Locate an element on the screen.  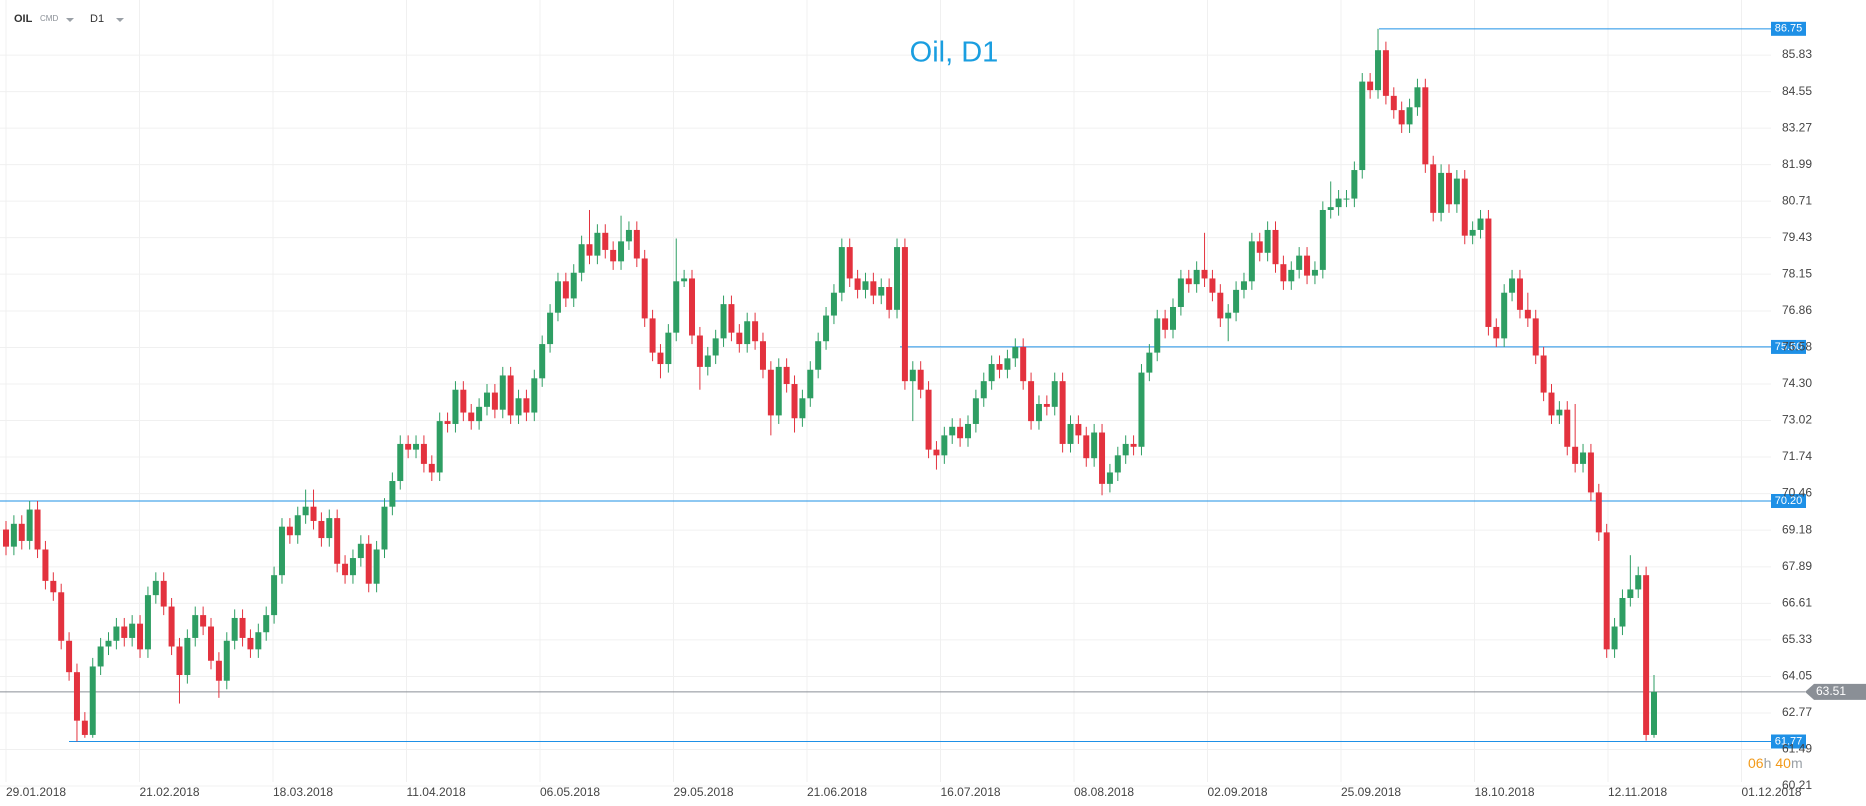
y-tick-label: 85.83 is located at coordinates (1797, 54).